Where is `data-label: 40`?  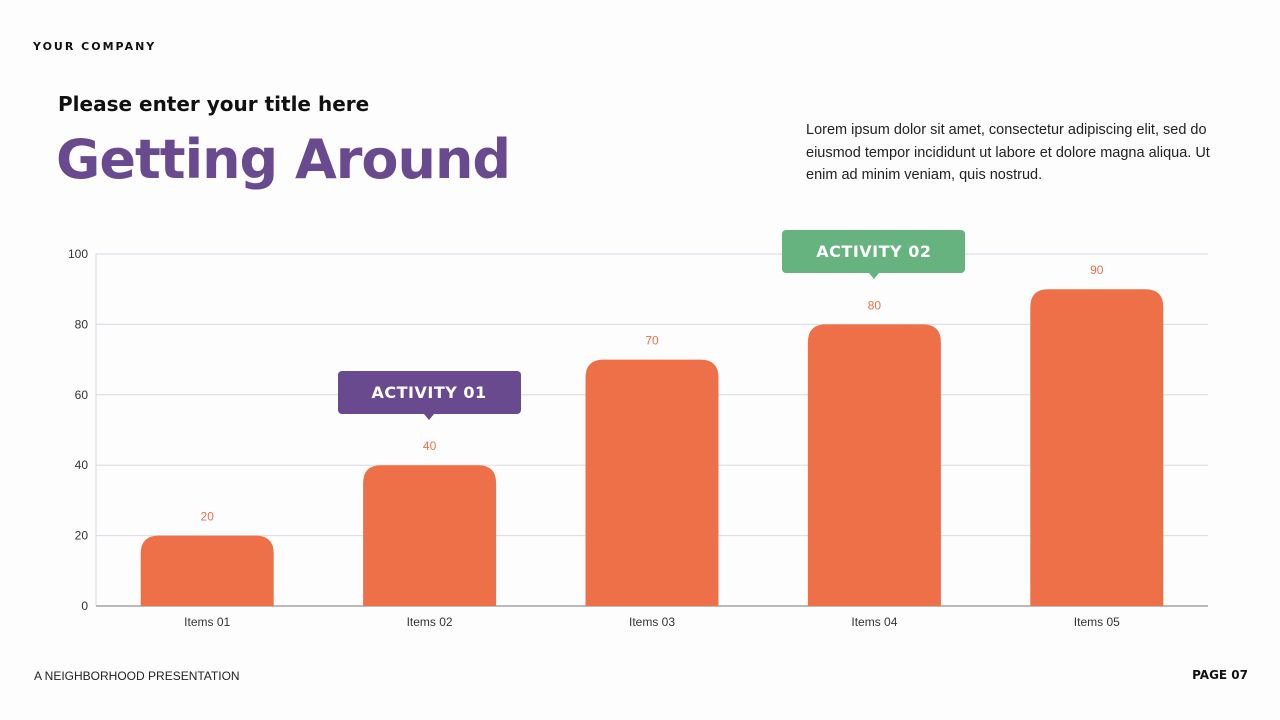 data-label: 40 is located at coordinates (430, 446).